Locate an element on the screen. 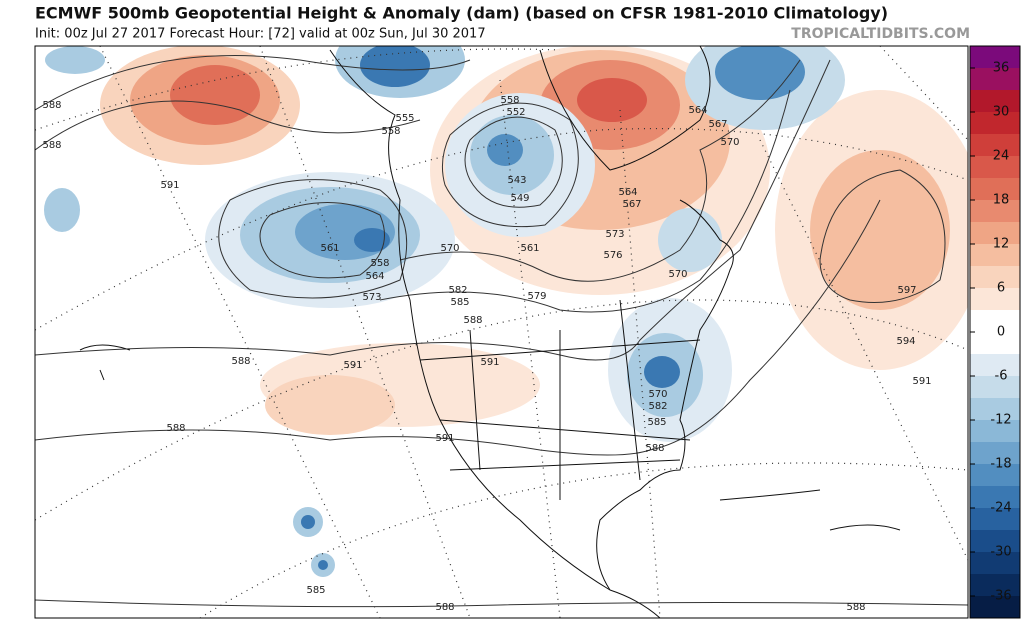 This screenshot has height=638, width=1024. colorbar-tick-label: -18 is located at coordinates (1000, 464).